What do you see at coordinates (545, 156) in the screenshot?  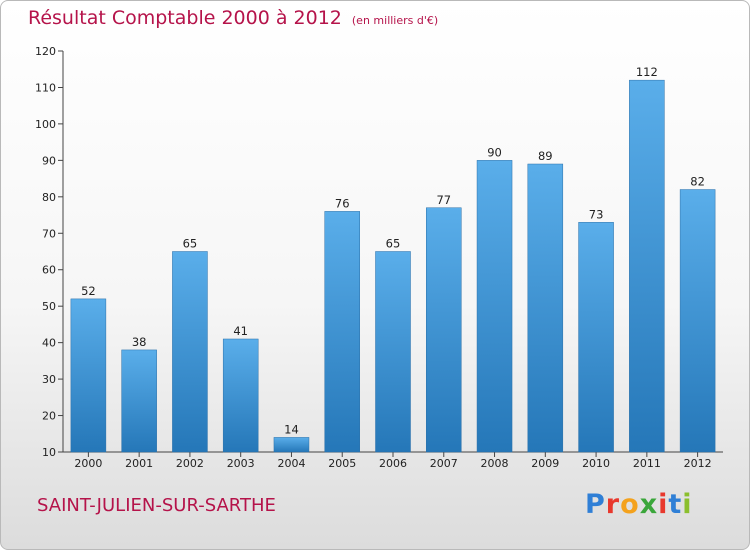 I see `data-label: 89` at bounding box center [545, 156].